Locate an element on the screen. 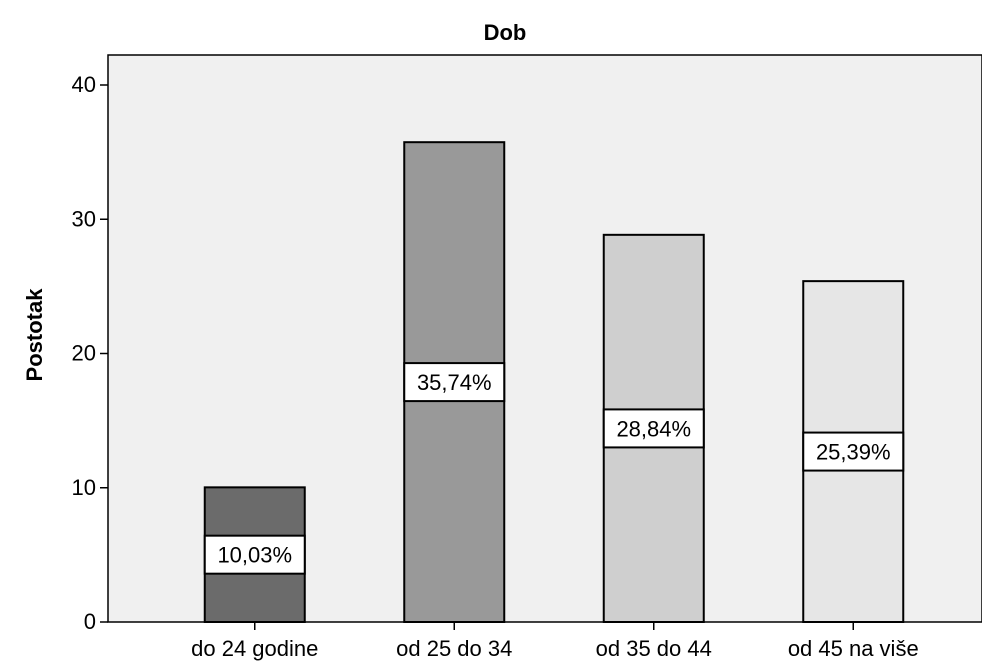 This screenshot has width=982, height=664. data-label: 28,84% is located at coordinates (653, 428).